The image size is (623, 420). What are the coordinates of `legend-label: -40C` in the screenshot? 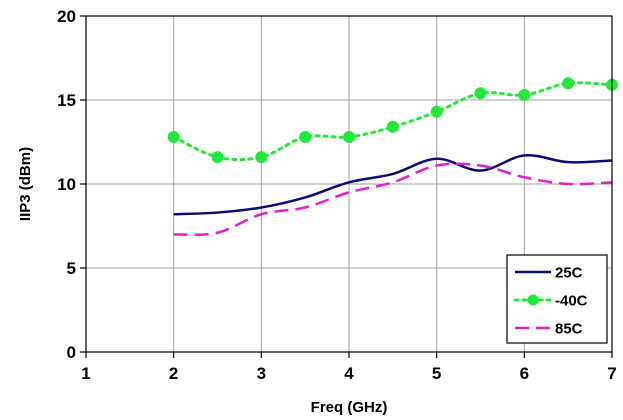 It's located at (571, 301).